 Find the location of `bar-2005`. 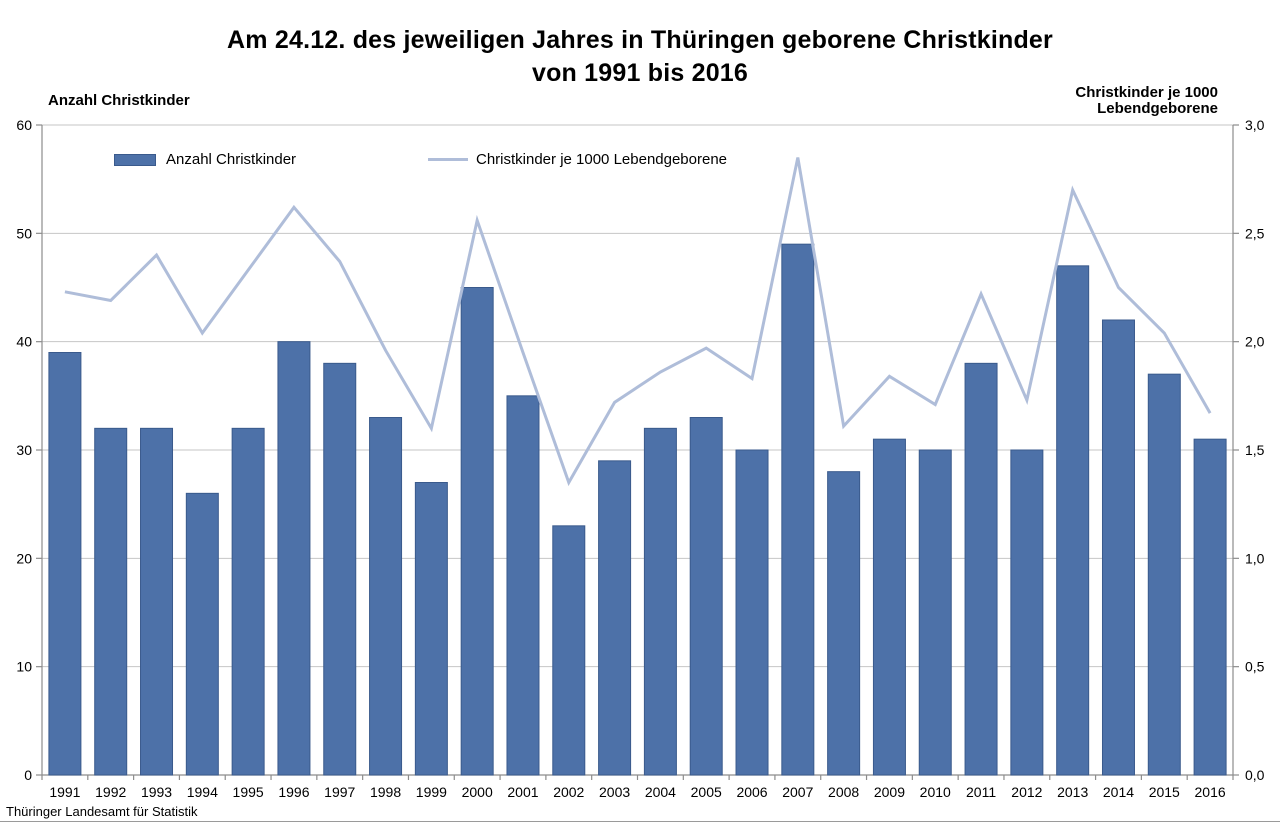

bar-2005 is located at coordinates (706, 596).